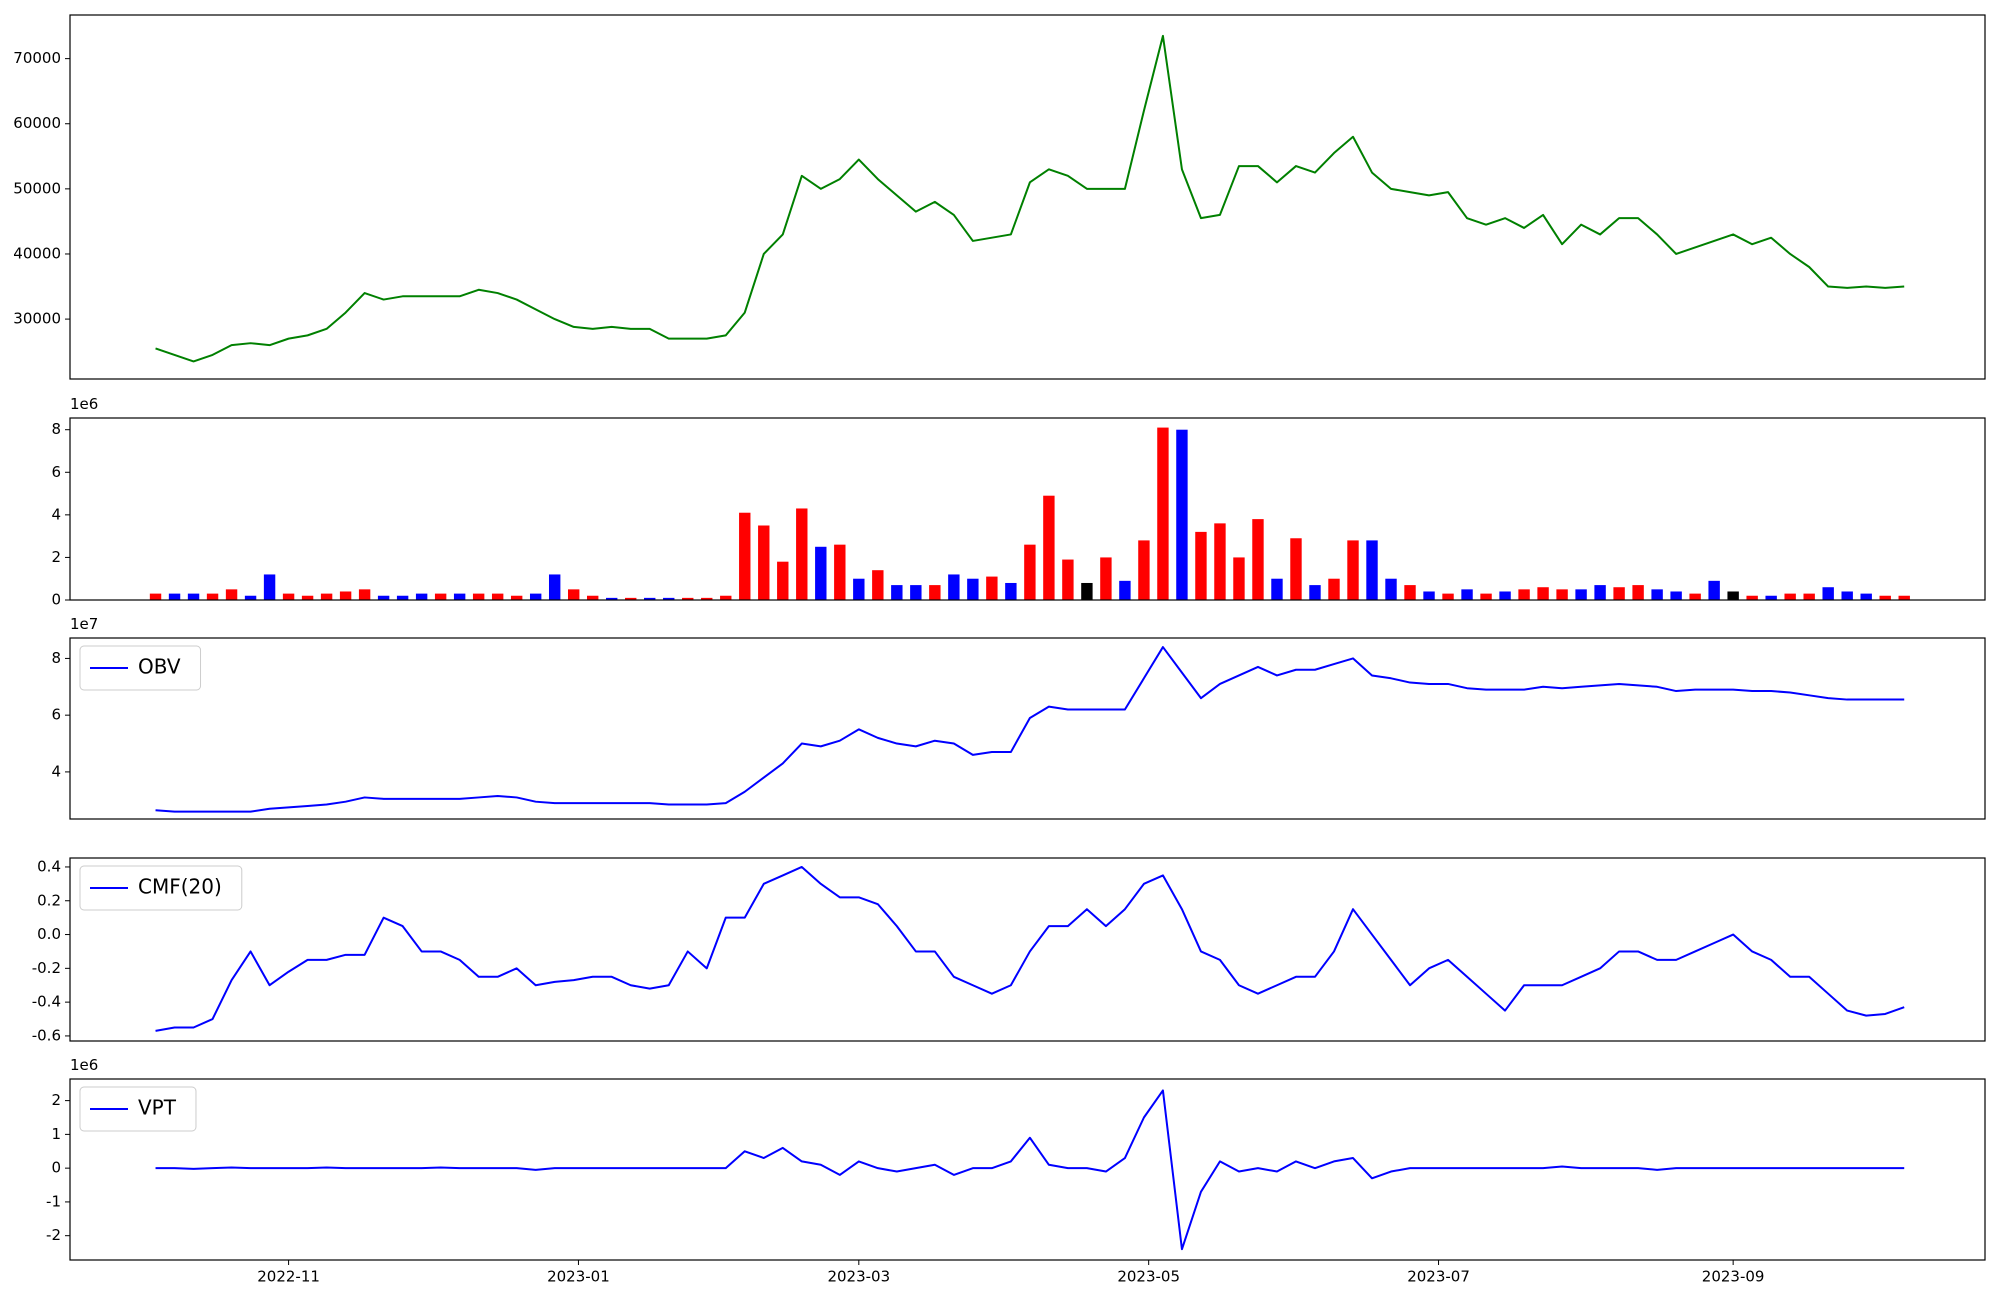 This screenshot has height=1300, width=2000. I want to click on y-tick-label: -2, so click(53, 1235).